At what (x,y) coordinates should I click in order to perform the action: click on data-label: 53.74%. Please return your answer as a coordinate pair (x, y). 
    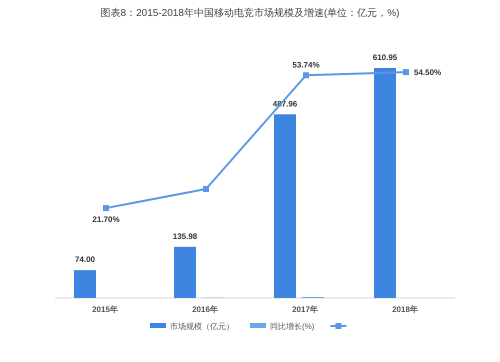
    Looking at the image, I should click on (306, 65).